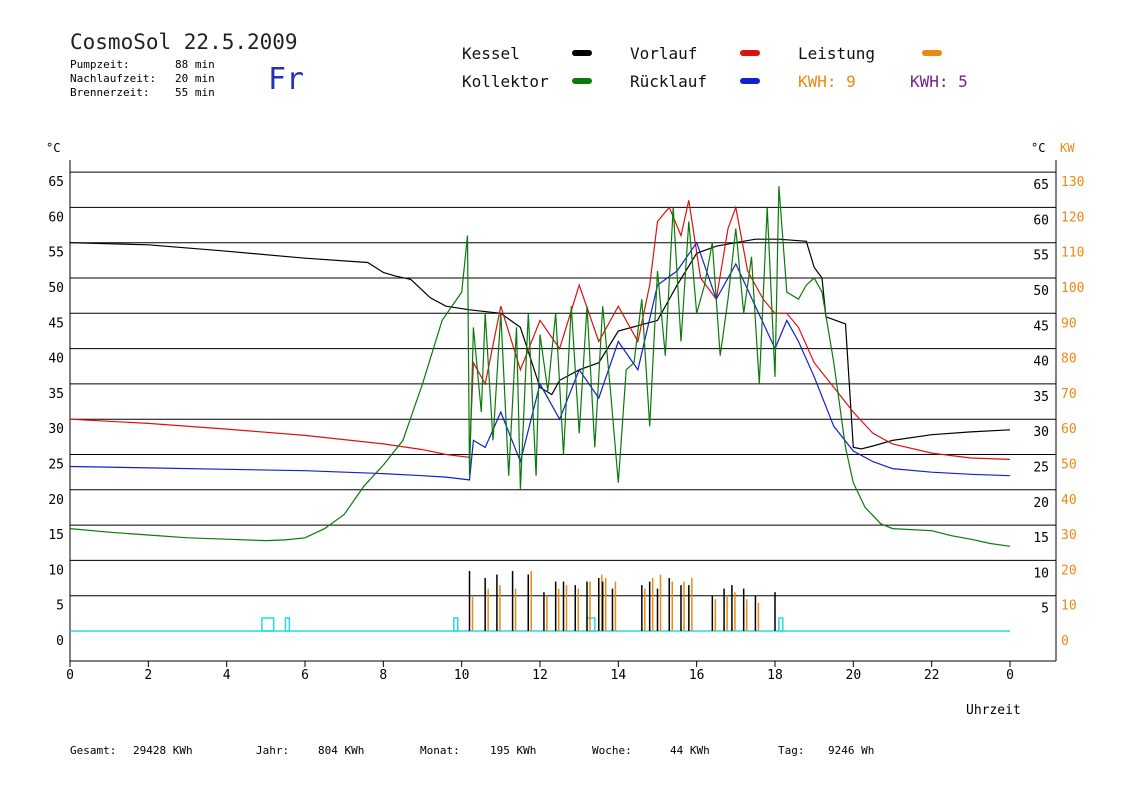  What do you see at coordinates (1072, 217) in the screenshot?
I see `kw-tick-label: 120` at bounding box center [1072, 217].